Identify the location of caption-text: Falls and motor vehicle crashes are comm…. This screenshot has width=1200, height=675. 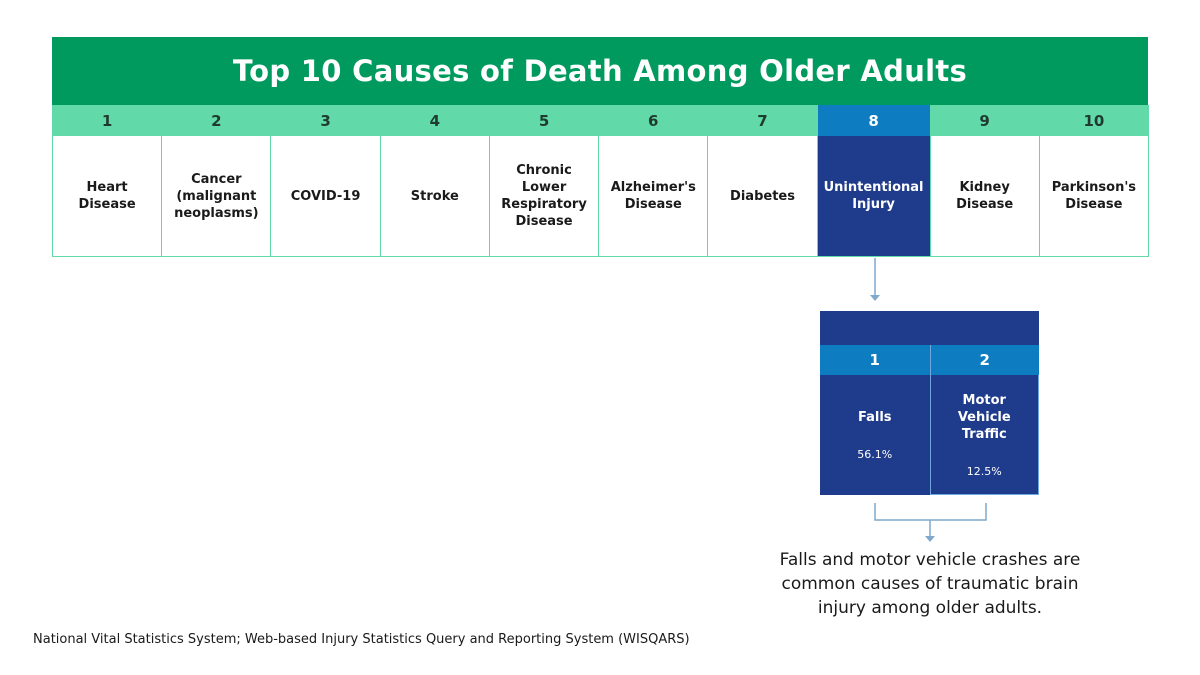
(930, 584).